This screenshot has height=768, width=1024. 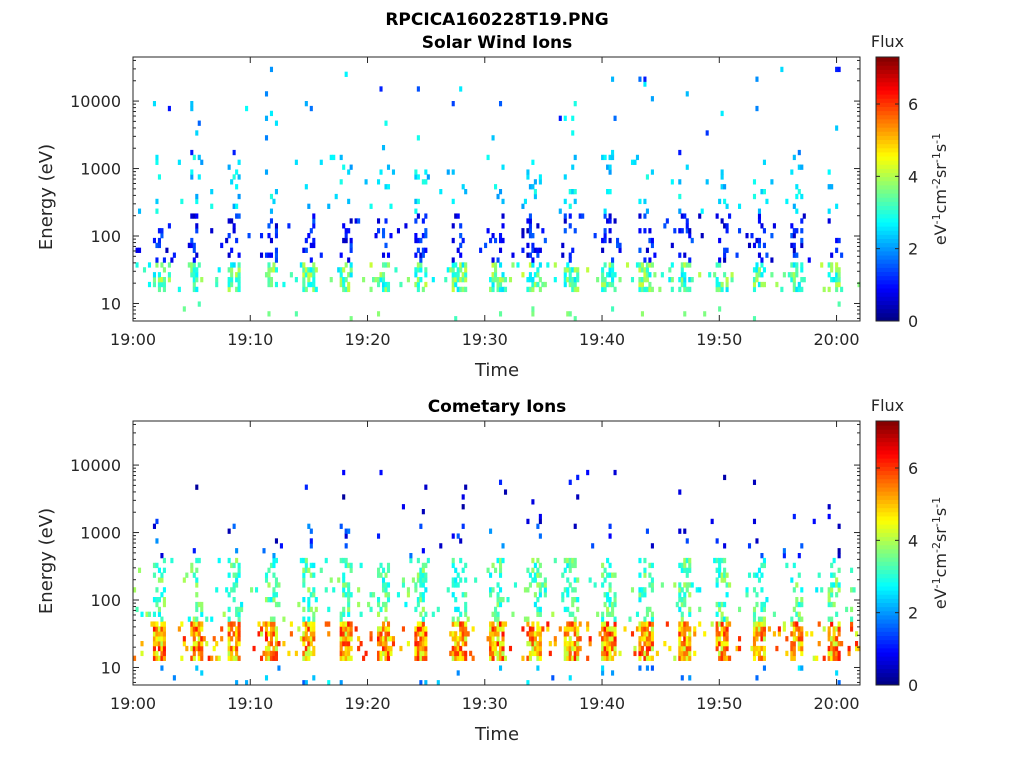 I want to click on colorbar-units-label: eV-1cm-2sr-1s-1, so click(x=940, y=189).